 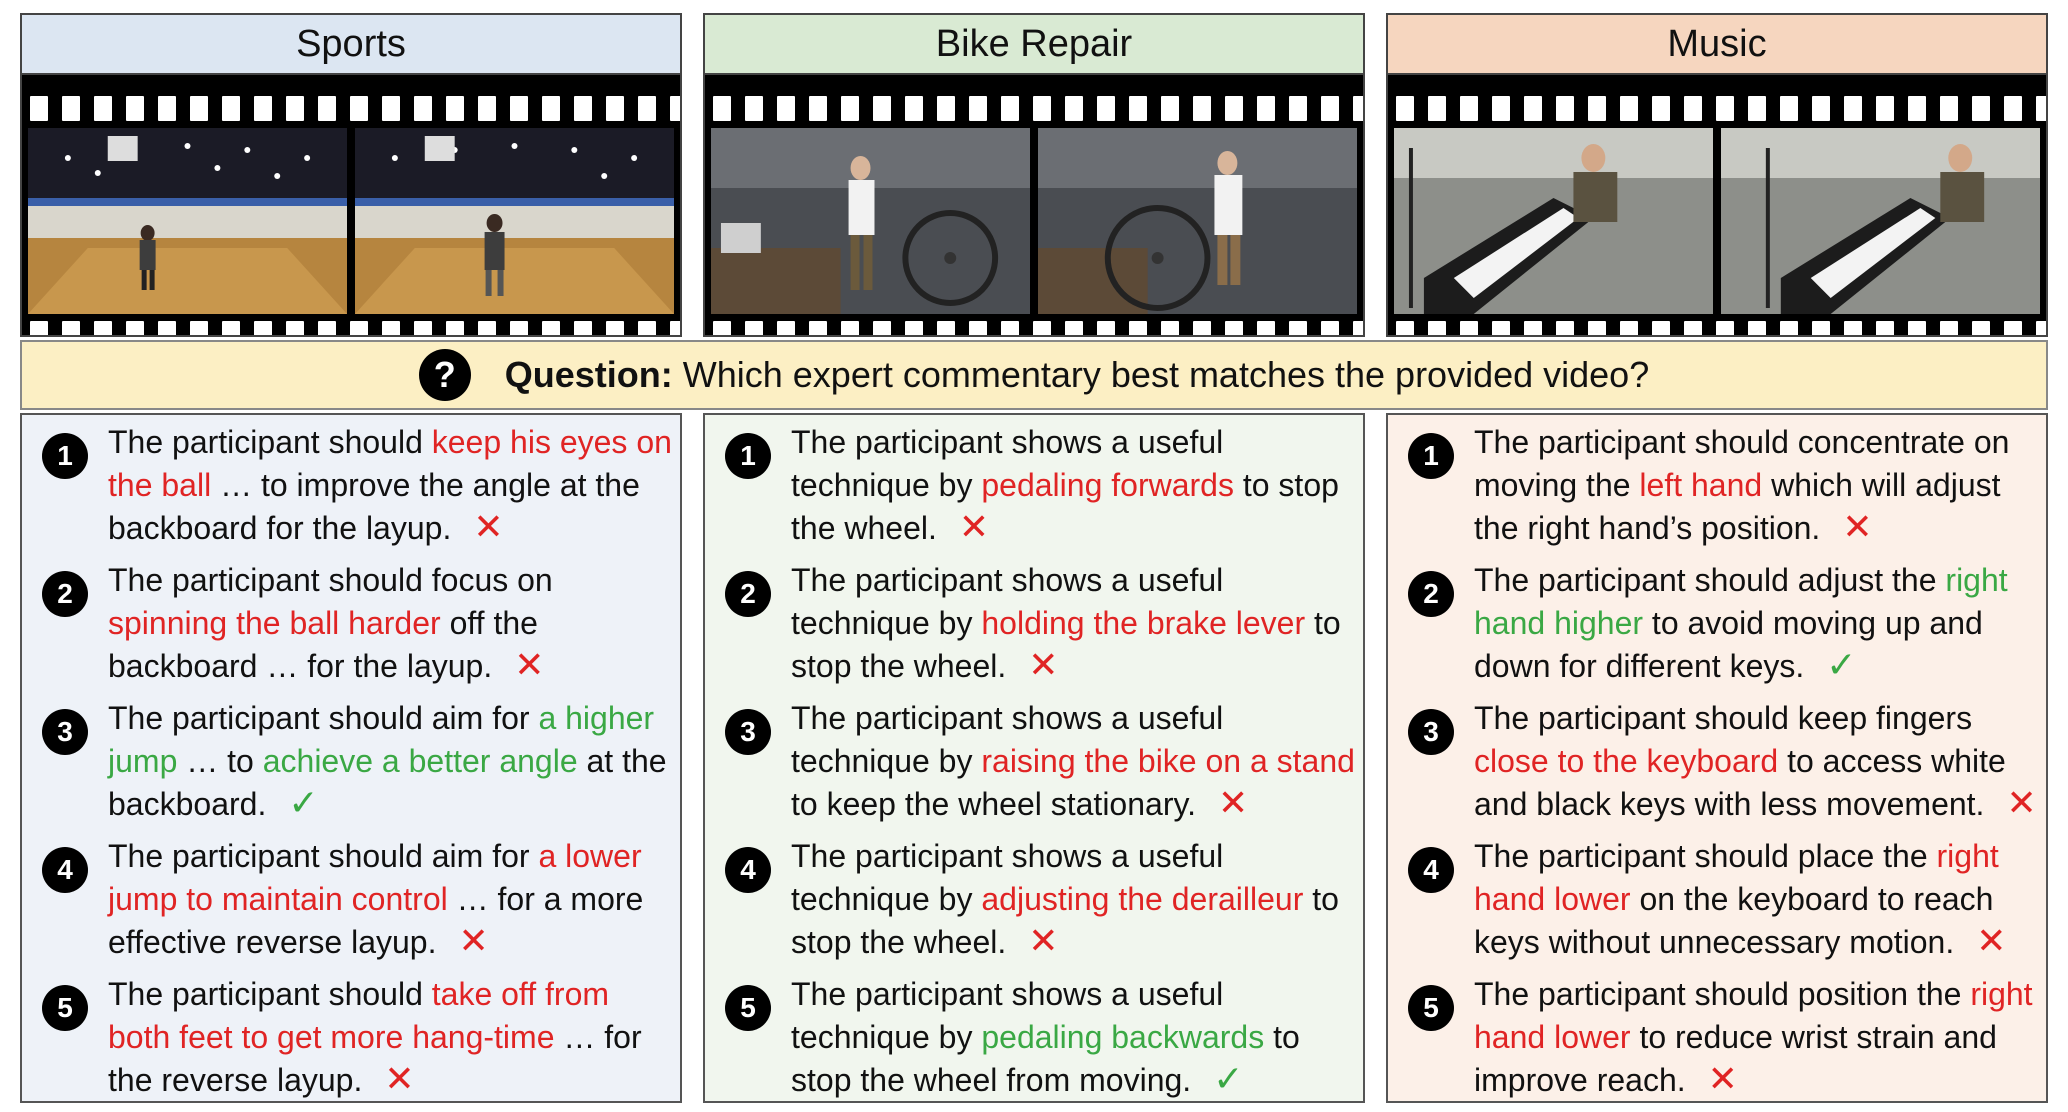 What do you see at coordinates (381, 739) in the screenshot?
I see `correct-phrase: a higher jump` at bounding box center [381, 739].